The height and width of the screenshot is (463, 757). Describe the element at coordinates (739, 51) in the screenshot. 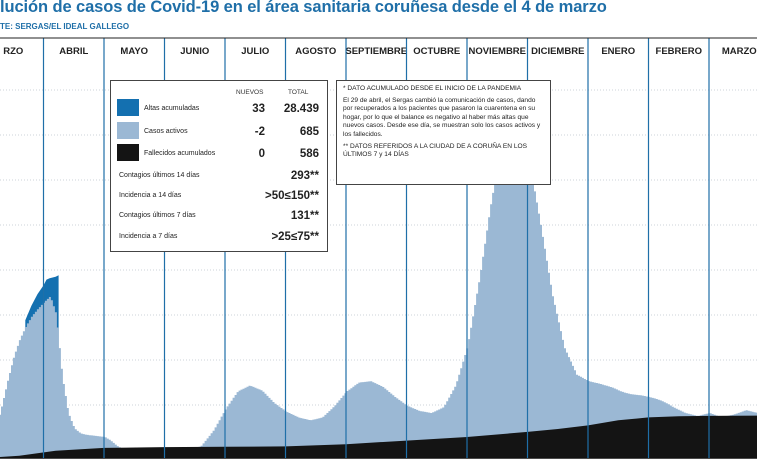

I see `month-label-12: MARZO` at that location.